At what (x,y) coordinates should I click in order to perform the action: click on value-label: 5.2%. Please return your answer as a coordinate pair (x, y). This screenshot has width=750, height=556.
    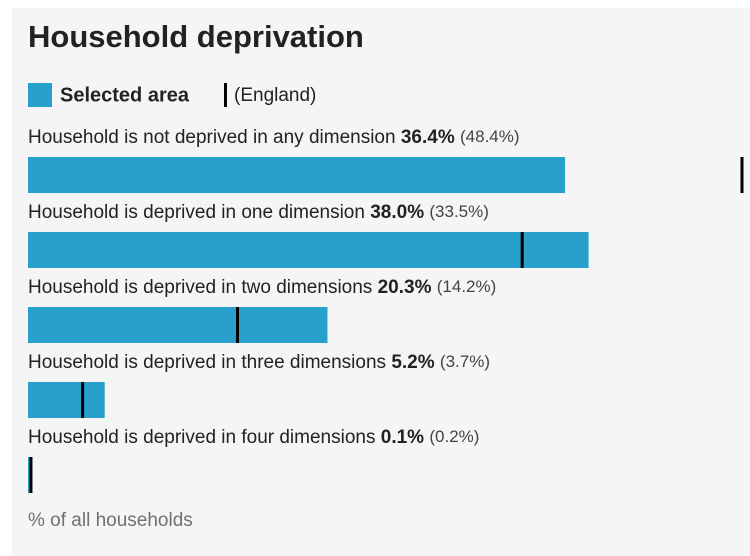
    Looking at the image, I should click on (412, 362).